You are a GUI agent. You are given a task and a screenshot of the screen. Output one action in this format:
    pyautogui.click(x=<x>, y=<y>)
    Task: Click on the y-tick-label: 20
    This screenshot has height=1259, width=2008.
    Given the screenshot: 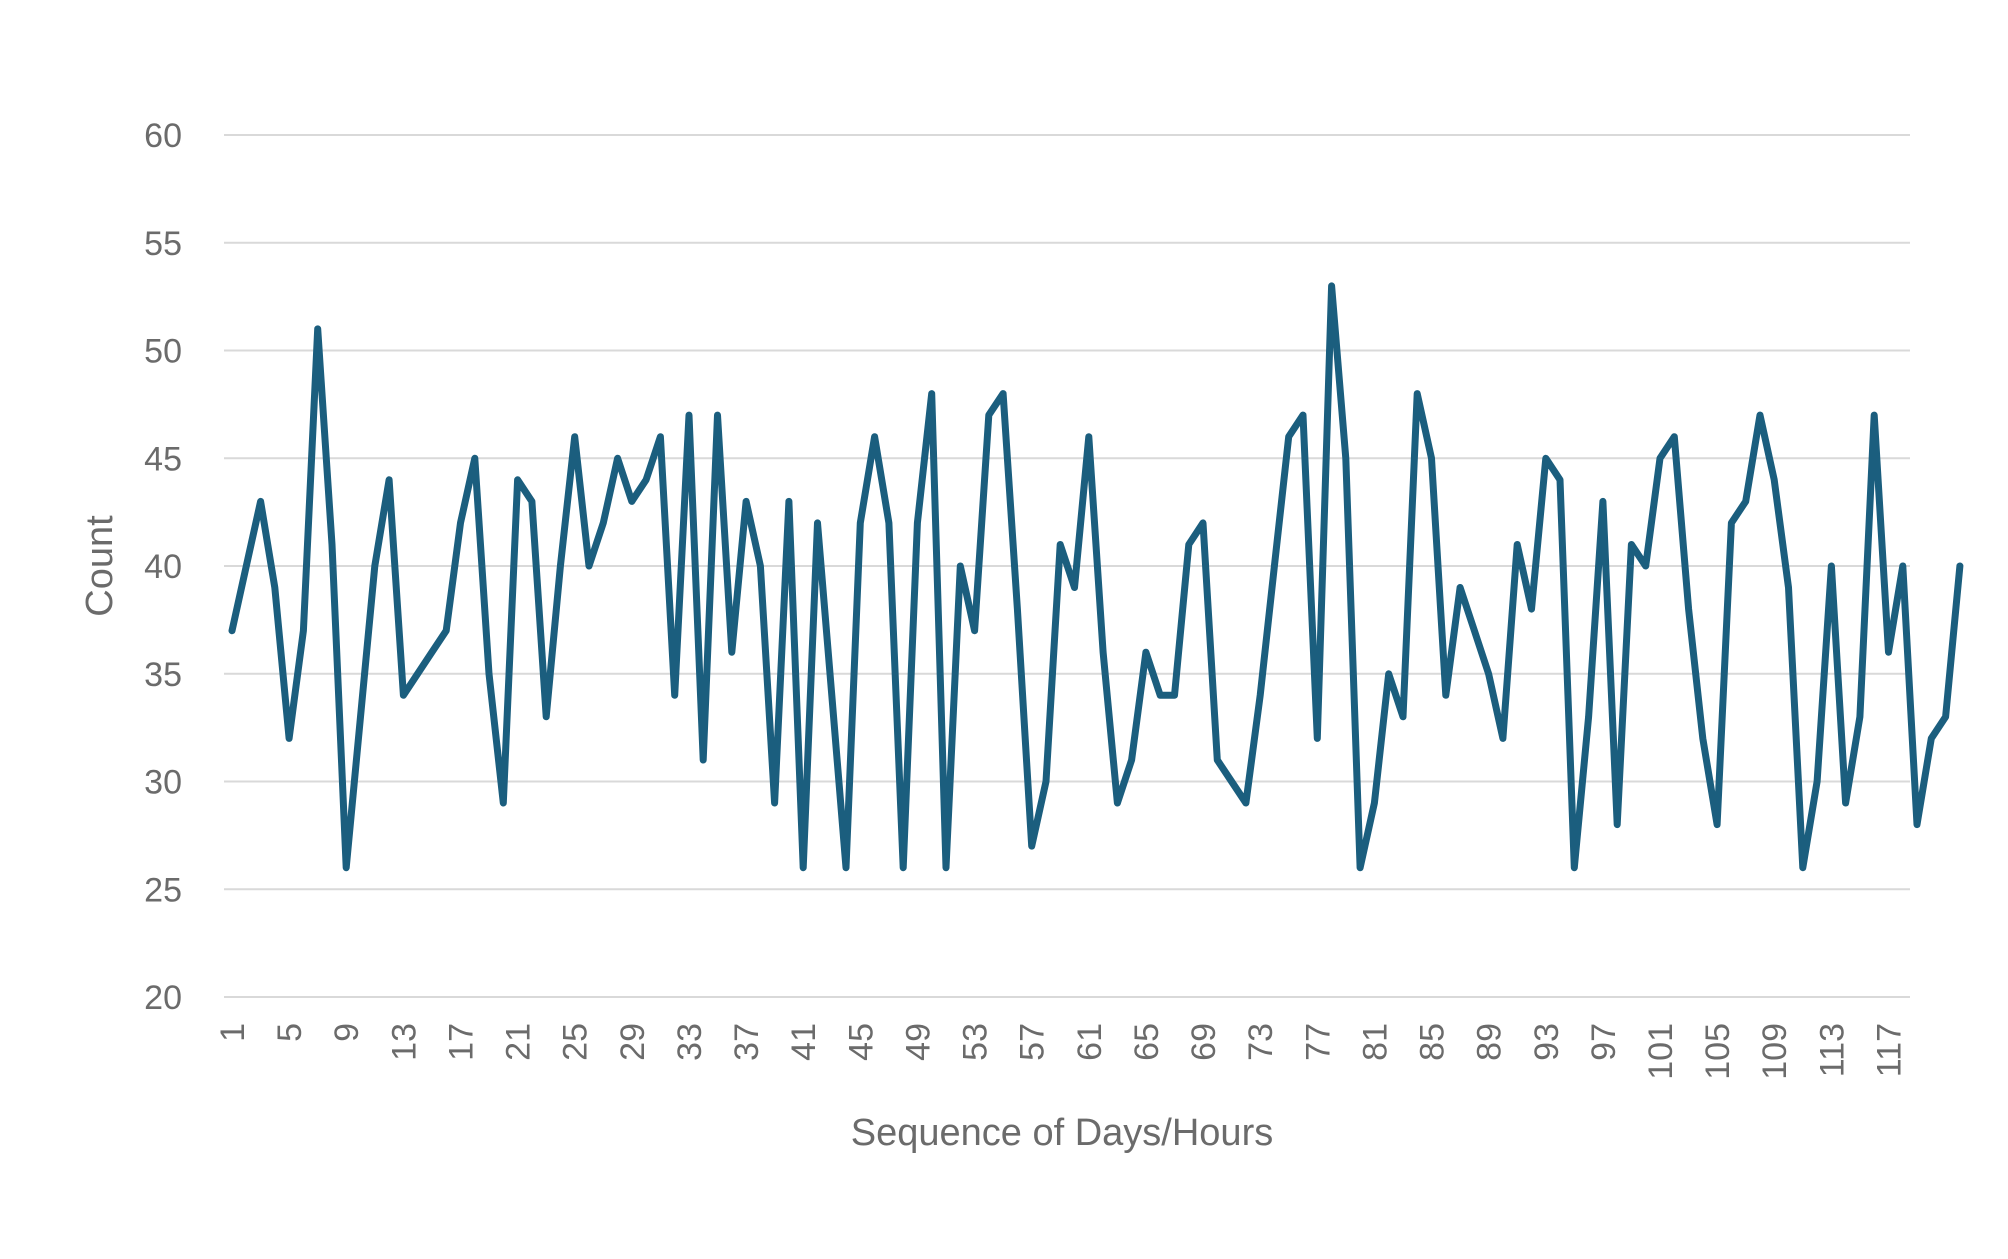 What is the action you would take?
    pyautogui.click(x=163, y=998)
    